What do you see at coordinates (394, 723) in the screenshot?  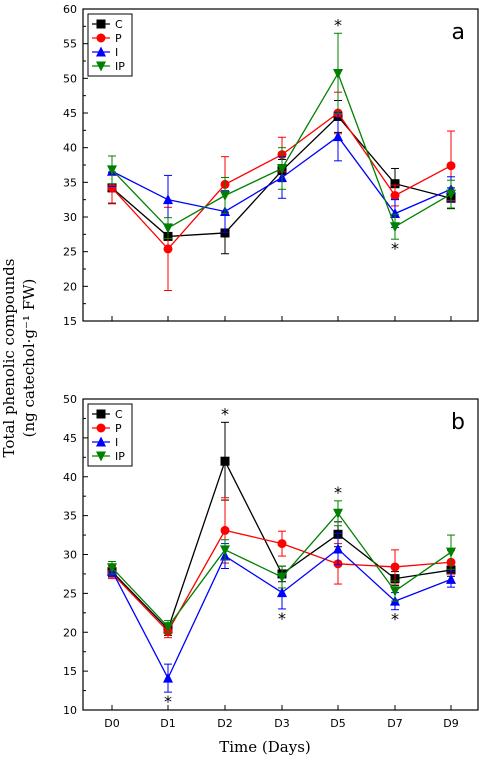 I see `x-tick-label: D7` at bounding box center [394, 723].